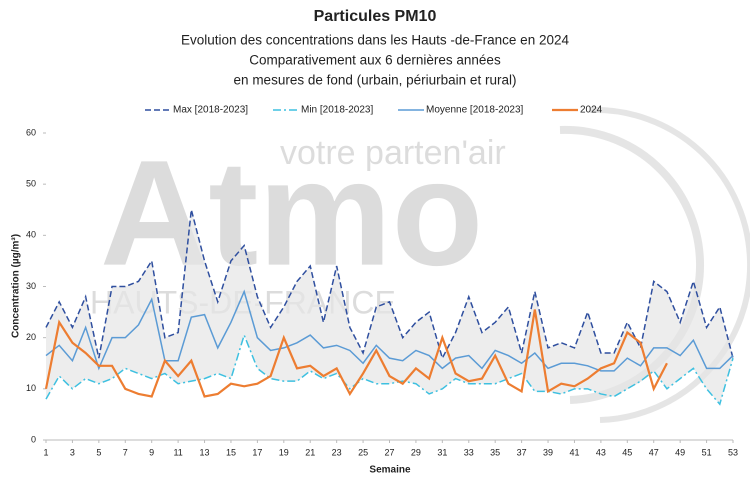  What do you see at coordinates (33, 439) in the screenshot?
I see `y-tick-label: 0` at bounding box center [33, 439].